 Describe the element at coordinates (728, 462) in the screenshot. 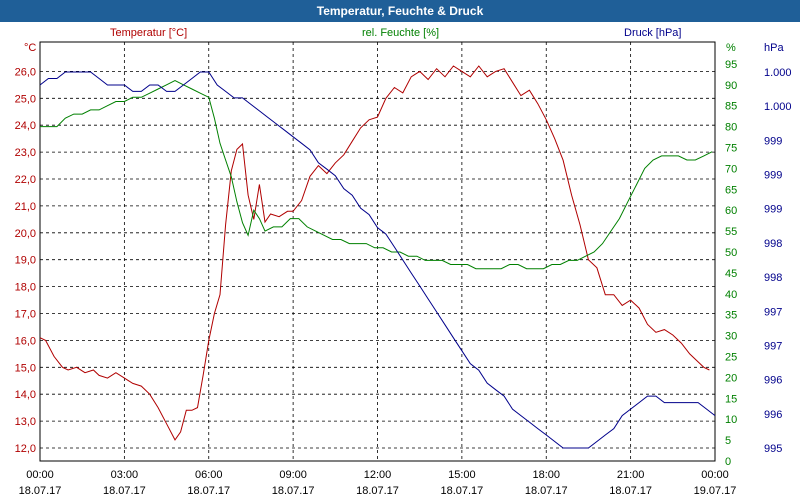

I see `humidity-tick: 0` at that location.